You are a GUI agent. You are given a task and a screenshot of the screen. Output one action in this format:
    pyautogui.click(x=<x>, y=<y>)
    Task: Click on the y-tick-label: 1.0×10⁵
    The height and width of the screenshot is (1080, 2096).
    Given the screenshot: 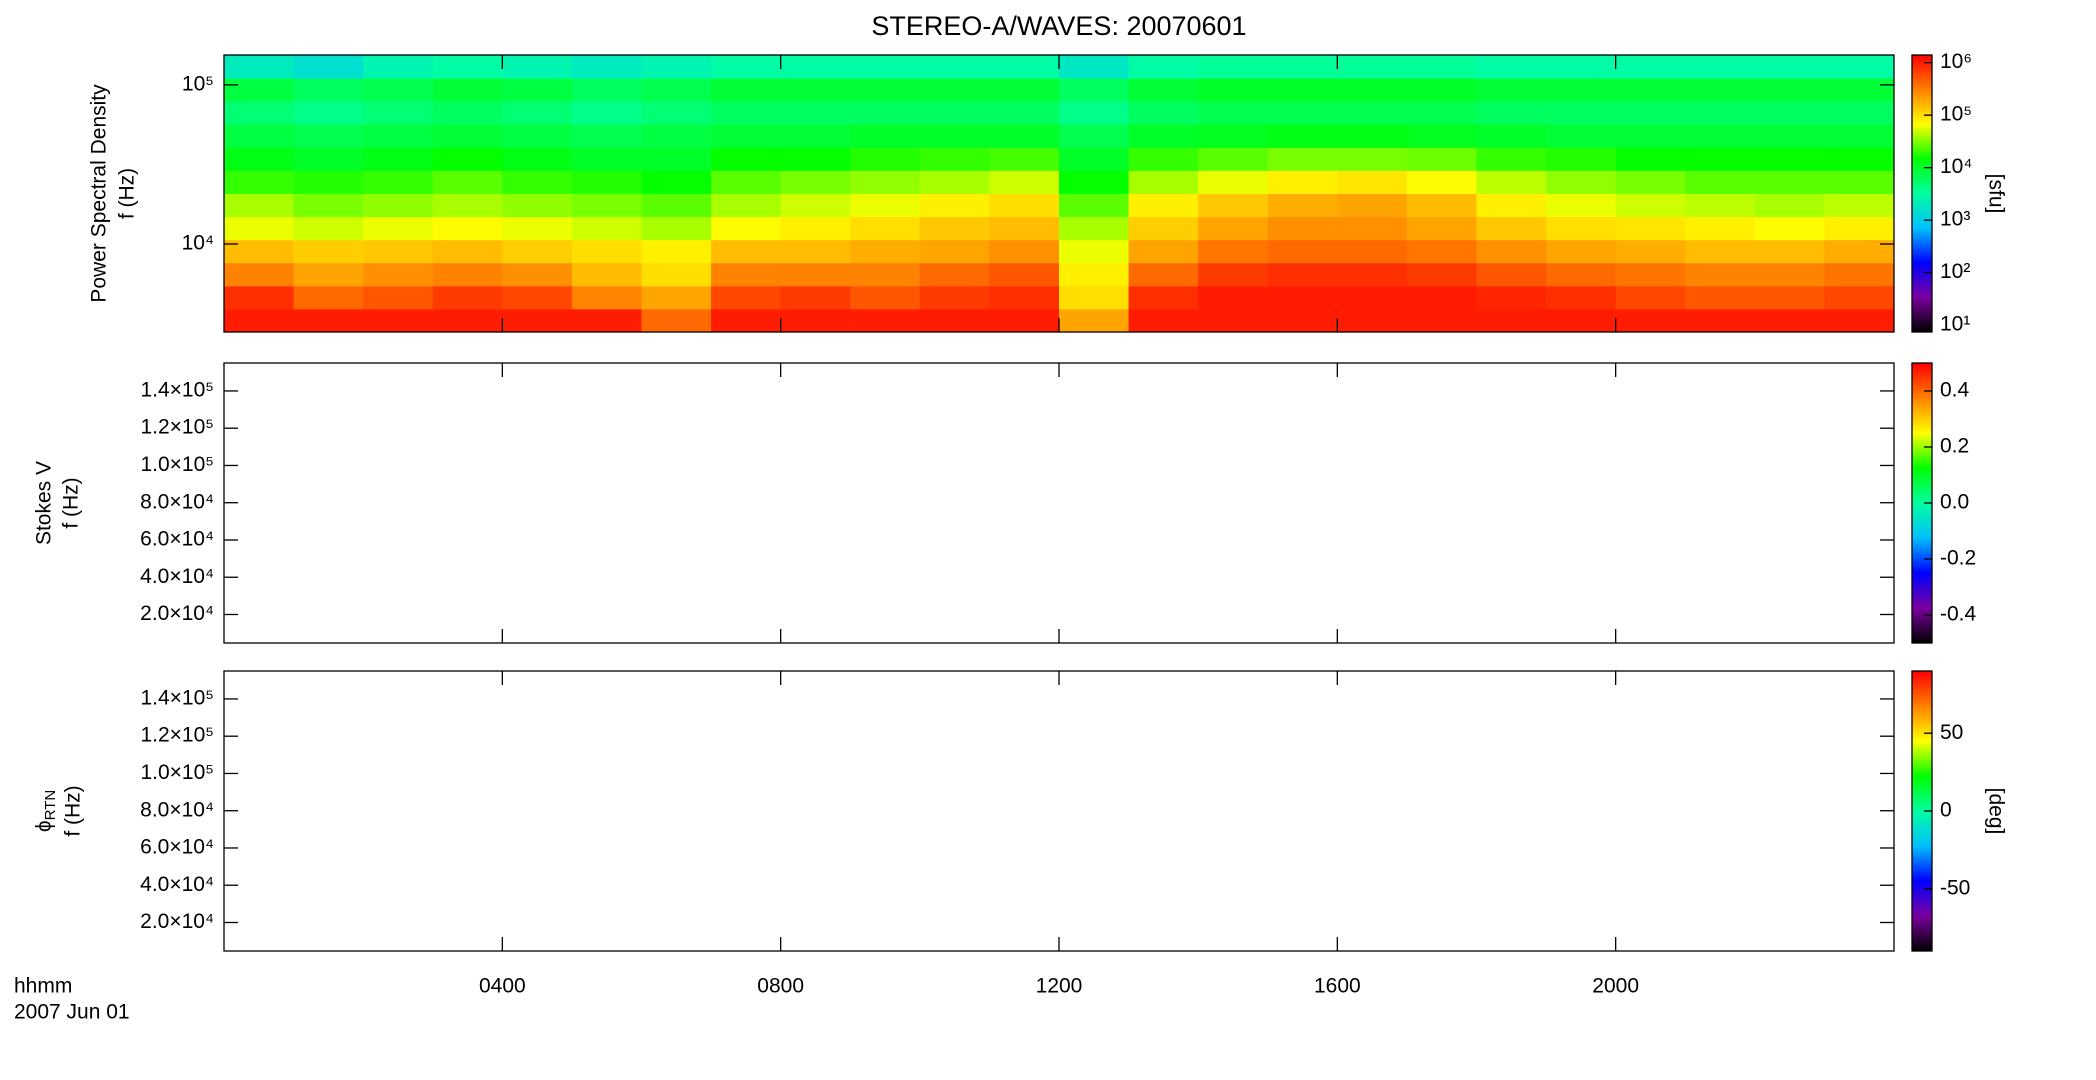 What is the action you would take?
    pyautogui.click(x=177, y=772)
    